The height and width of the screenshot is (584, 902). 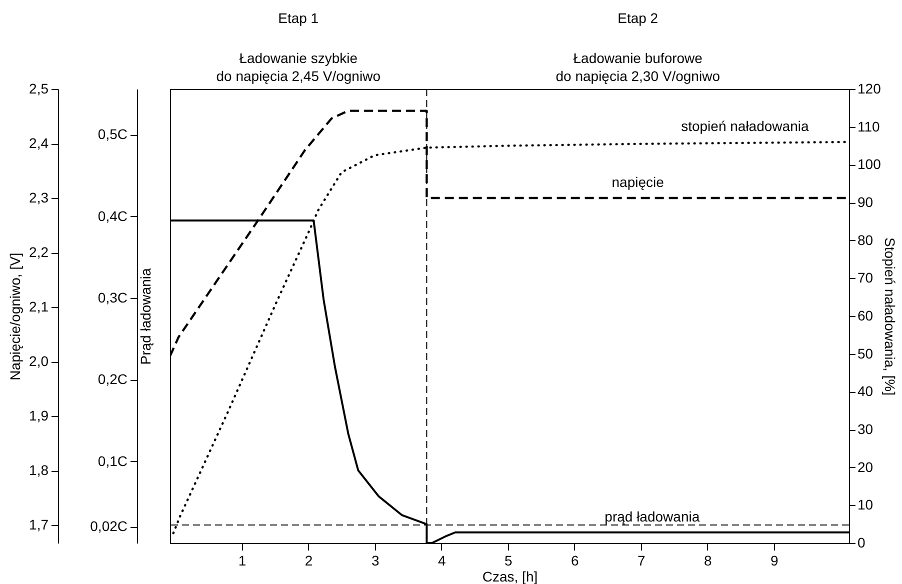 What do you see at coordinates (146, 316) in the screenshot?
I see `y3-axis-title: Prąd ładowania` at bounding box center [146, 316].